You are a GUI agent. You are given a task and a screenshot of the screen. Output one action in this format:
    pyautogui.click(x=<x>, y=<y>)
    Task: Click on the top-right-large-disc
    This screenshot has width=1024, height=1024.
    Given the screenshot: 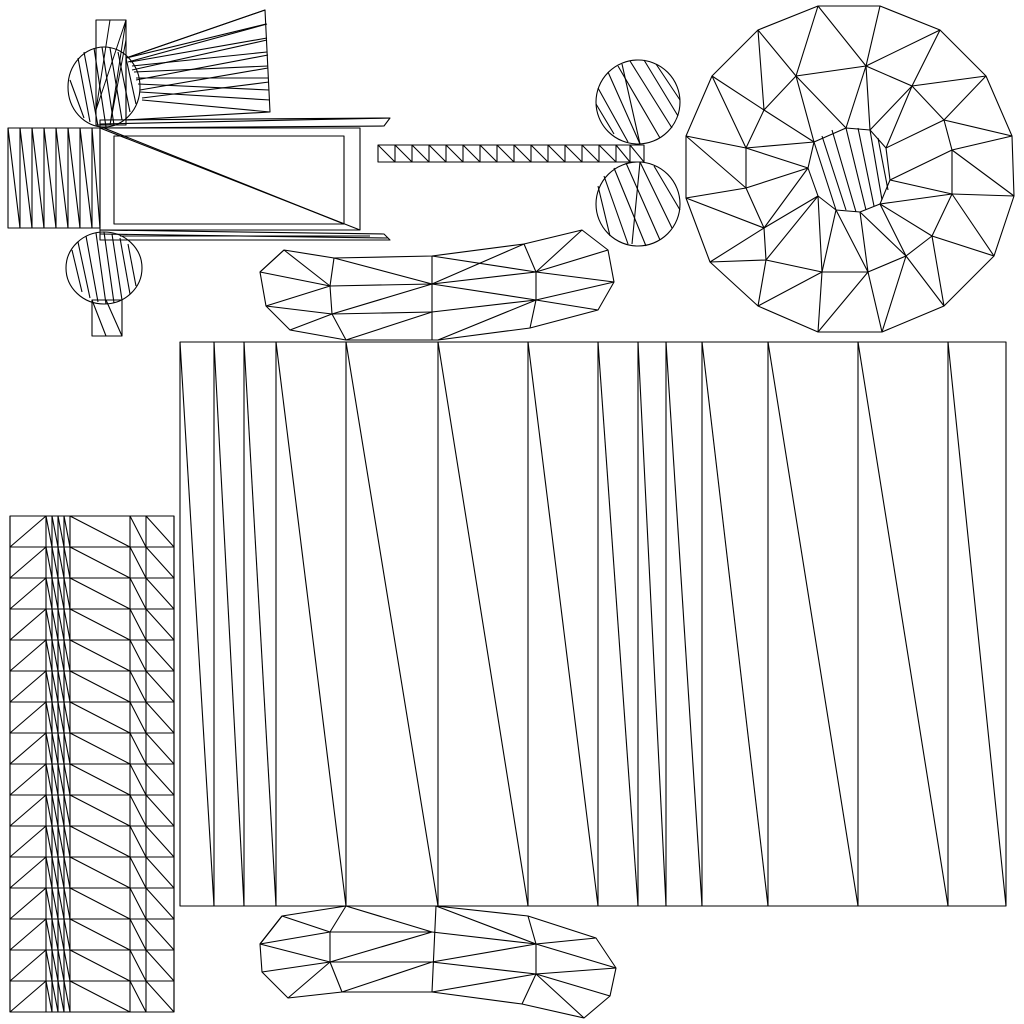 What is the action you would take?
    pyautogui.click(x=850, y=169)
    